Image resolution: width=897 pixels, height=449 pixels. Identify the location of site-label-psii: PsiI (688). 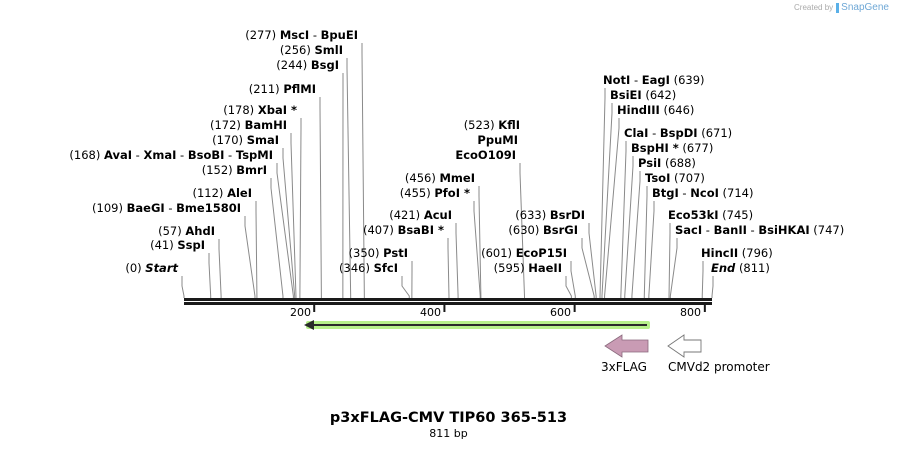
(667, 163).